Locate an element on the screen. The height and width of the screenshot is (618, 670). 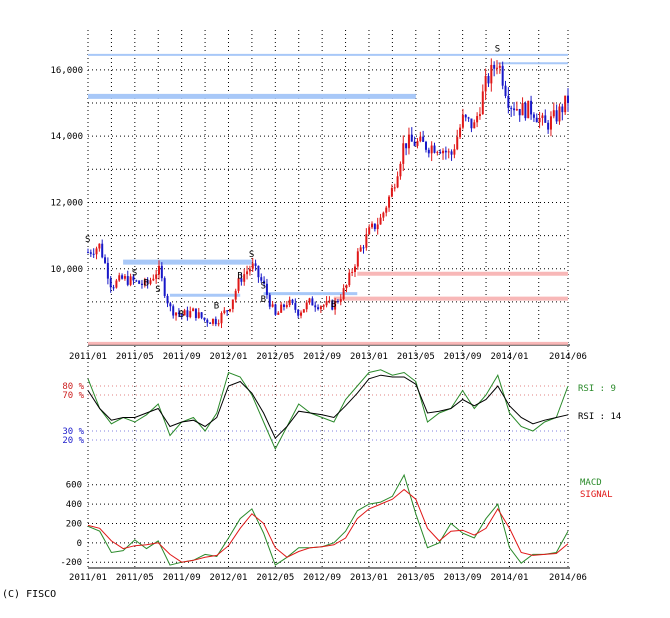
macd-x-tick-label: 2012/09 is located at coordinates (322, 578).